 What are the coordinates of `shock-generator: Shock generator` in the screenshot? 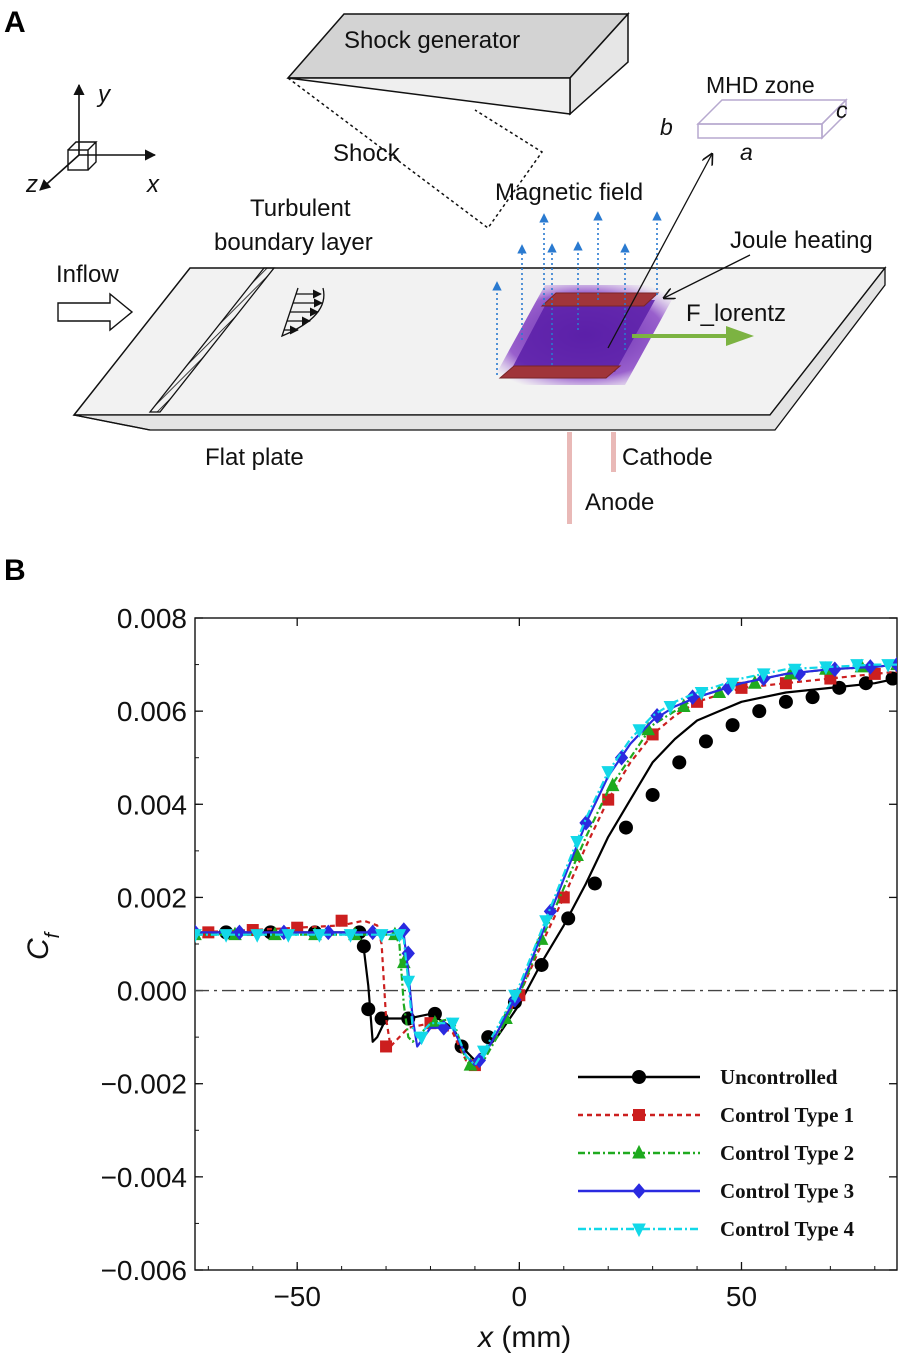 It's located at (458, 64).